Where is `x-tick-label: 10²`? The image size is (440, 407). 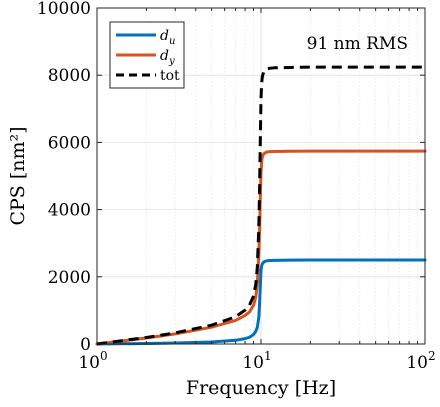
x-tick-label: 10² is located at coordinates (420, 361).